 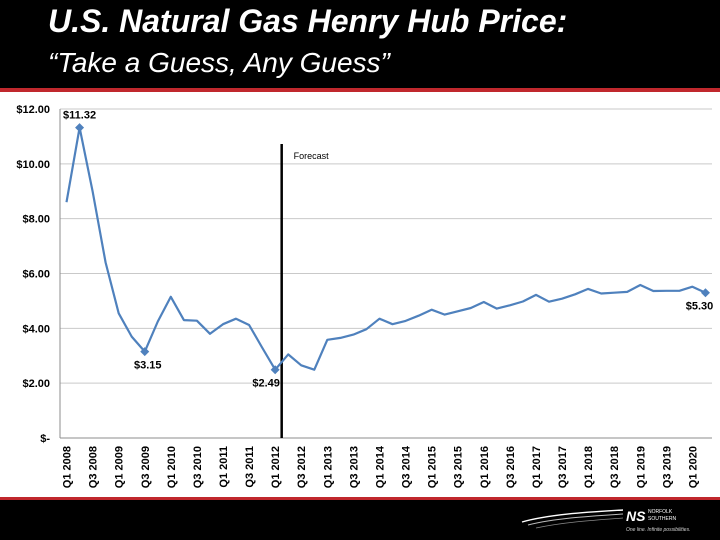 What do you see at coordinates (380, 466) in the screenshot?
I see `x-tick-label: Q1 2014` at bounding box center [380, 466].